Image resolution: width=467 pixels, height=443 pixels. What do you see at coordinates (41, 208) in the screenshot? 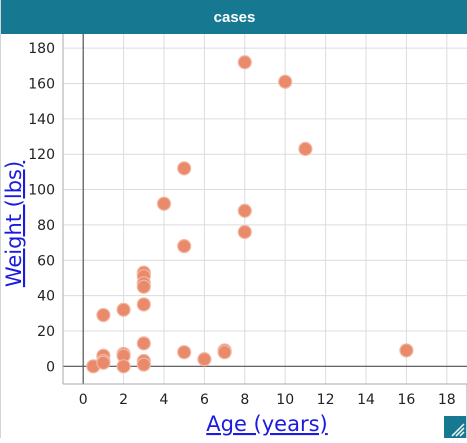
I see `y-tick-labels: 0 20 40 60 80 100 120 140 160 180` at bounding box center [41, 208].